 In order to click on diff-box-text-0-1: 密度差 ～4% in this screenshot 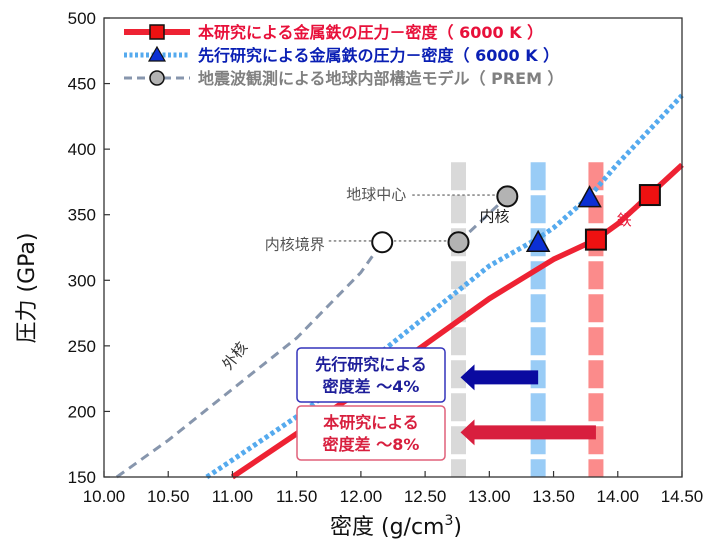, I will do `click(371, 386)`.